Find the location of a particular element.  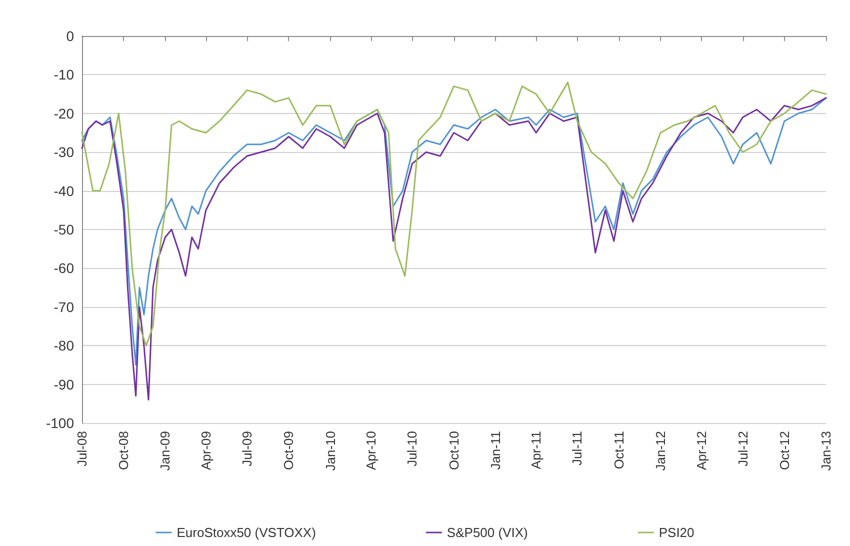

x-tick-label: Oct-12 is located at coordinates (784, 450).